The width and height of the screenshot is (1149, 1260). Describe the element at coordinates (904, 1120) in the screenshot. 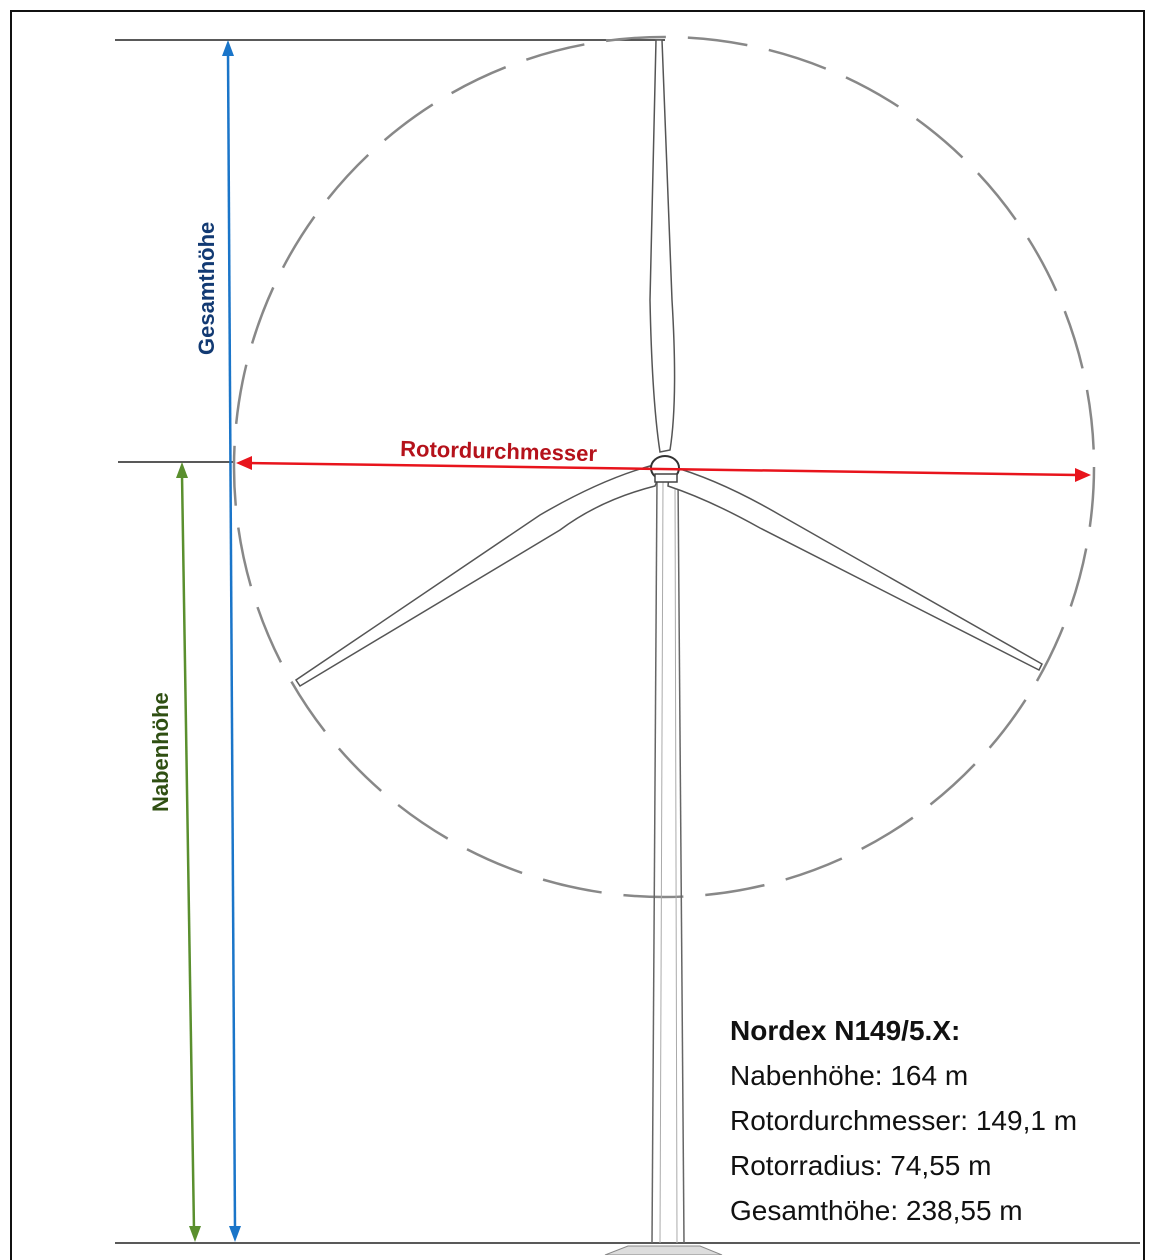

I see `spec-rotor-diameter: Rotordurchmesser: 149,1 m` at that location.